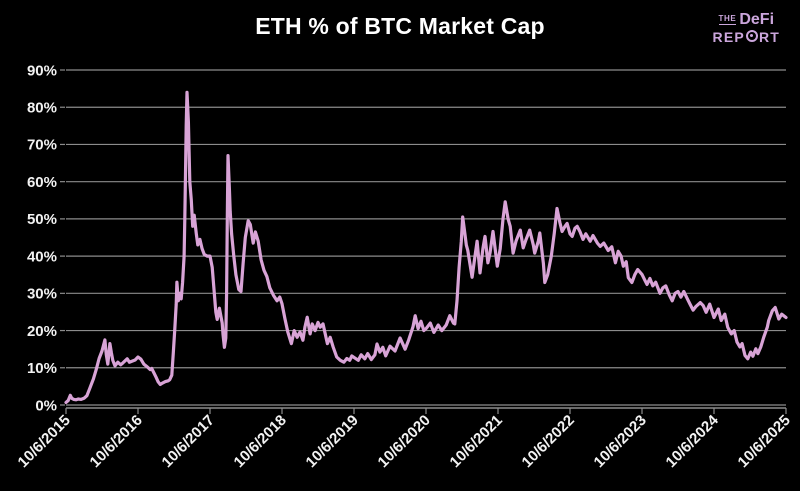 This screenshot has width=800, height=491. I want to click on y-axis-label-90%: 90%, so click(42, 70).